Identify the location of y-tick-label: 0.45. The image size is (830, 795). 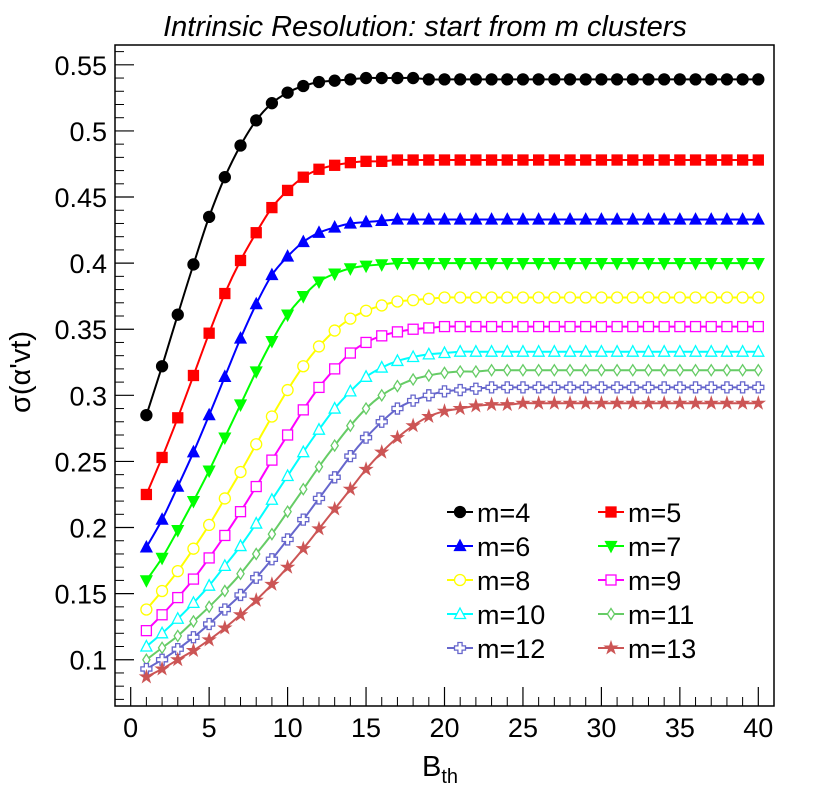
(80, 198).